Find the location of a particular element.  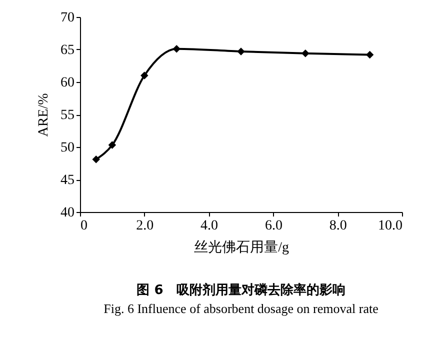

x-tick-label: 4.0 is located at coordinates (209, 226).